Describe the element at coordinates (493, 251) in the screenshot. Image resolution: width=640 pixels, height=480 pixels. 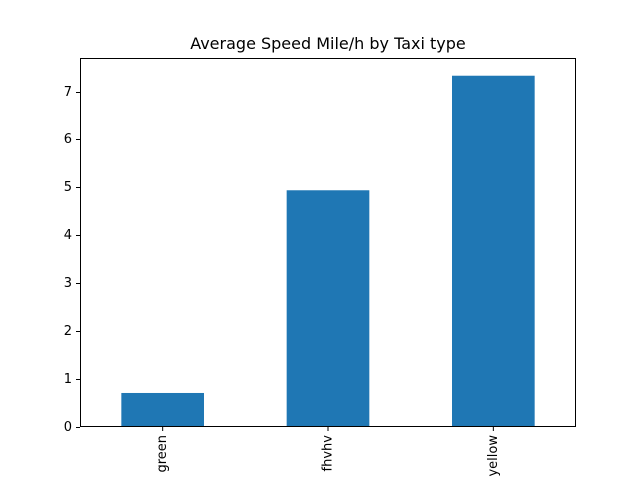
I see `bar-yellow` at that location.